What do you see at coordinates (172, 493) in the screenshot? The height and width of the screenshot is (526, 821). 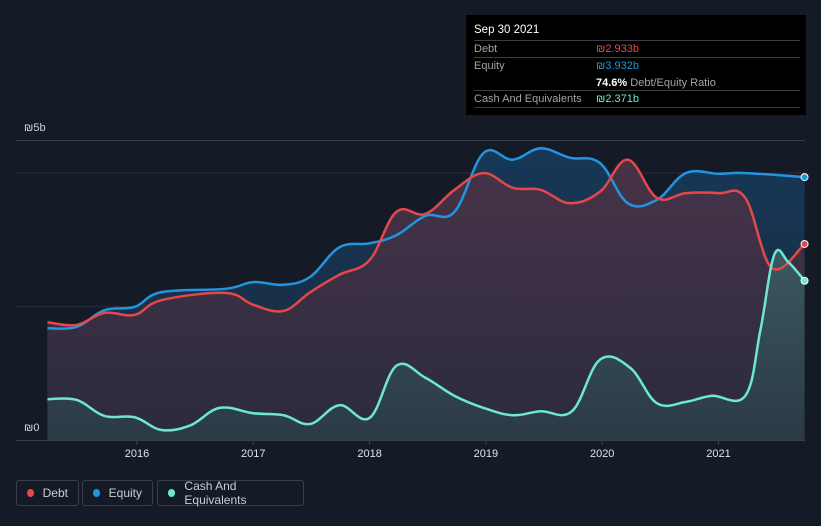 I see `cash-dot-icon` at bounding box center [172, 493].